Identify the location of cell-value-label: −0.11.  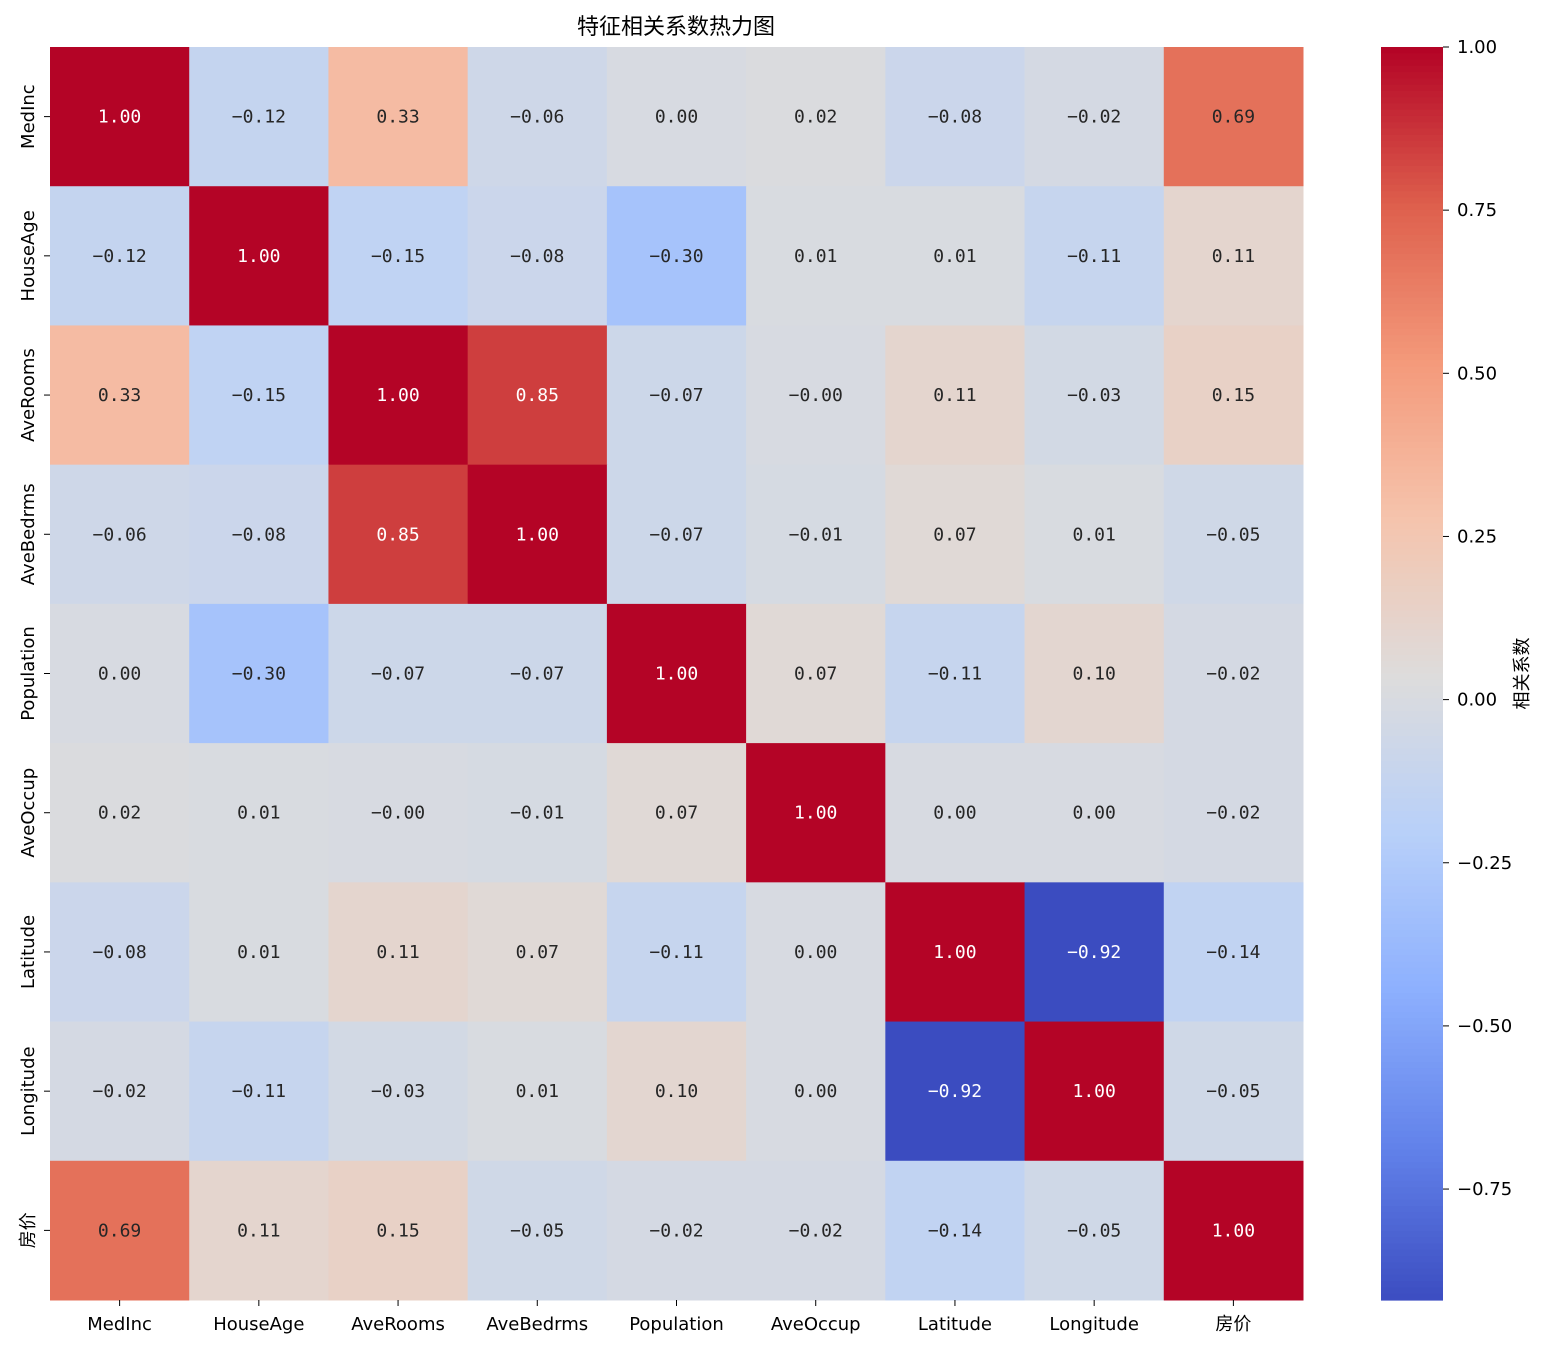
(676, 952).